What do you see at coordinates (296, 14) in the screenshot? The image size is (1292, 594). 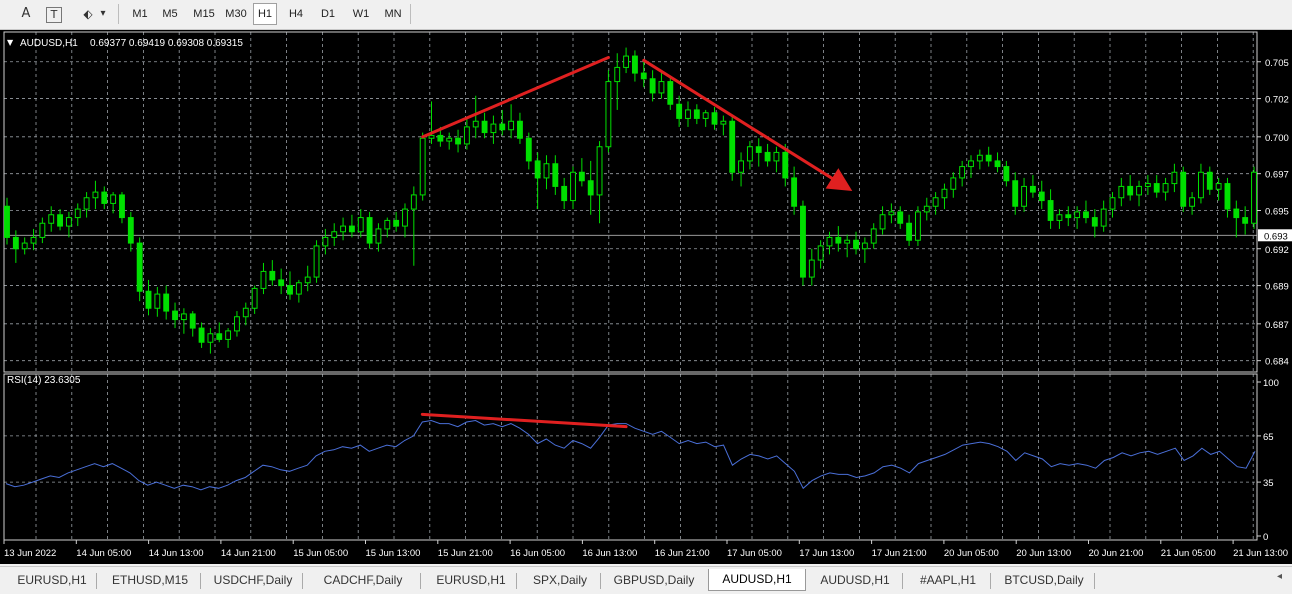 I see `timeframe-h4-button: H4` at bounding box center [296, 14].